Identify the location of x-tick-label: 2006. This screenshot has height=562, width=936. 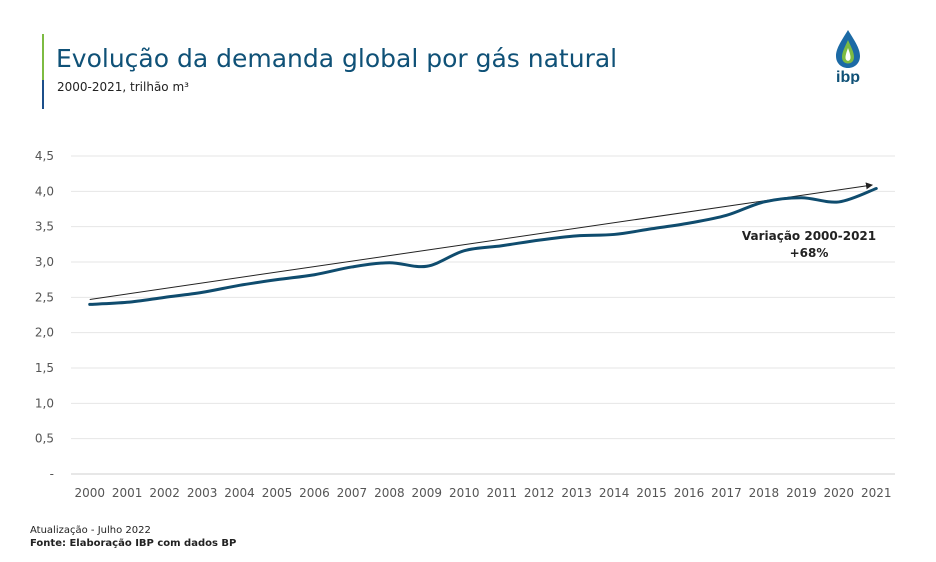
(314, 493).